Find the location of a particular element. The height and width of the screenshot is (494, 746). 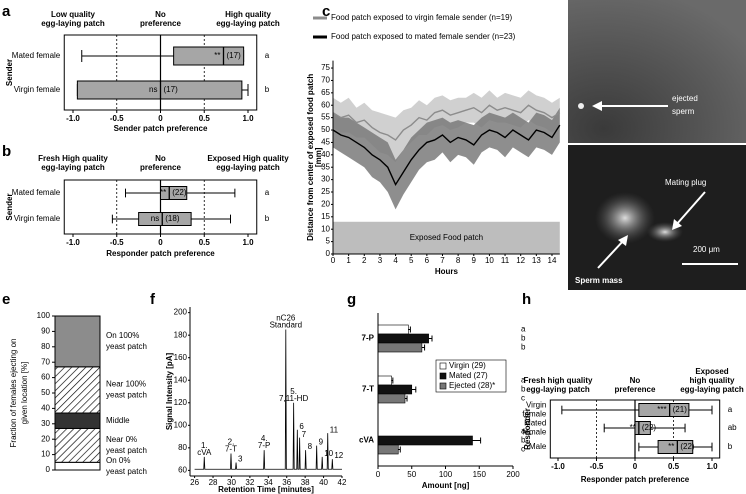

y-tick-label: 20 is located at coordinates (45, 438).